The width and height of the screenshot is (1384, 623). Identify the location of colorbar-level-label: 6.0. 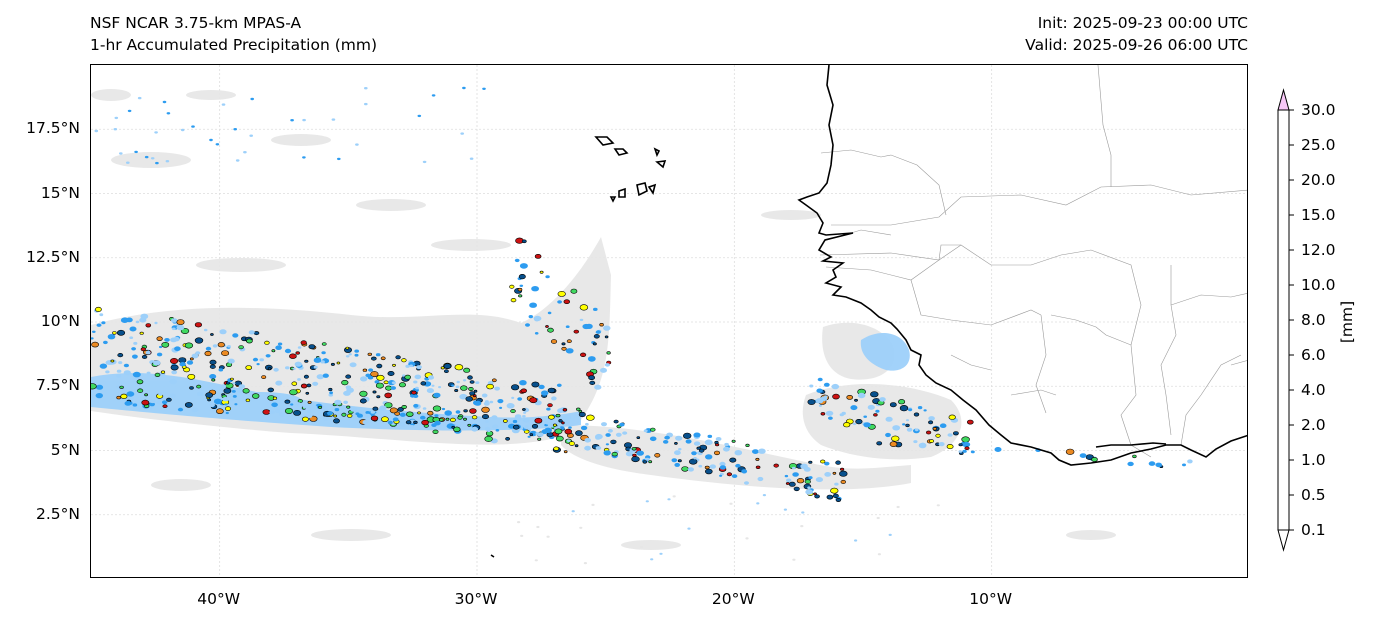
(1313, 355).